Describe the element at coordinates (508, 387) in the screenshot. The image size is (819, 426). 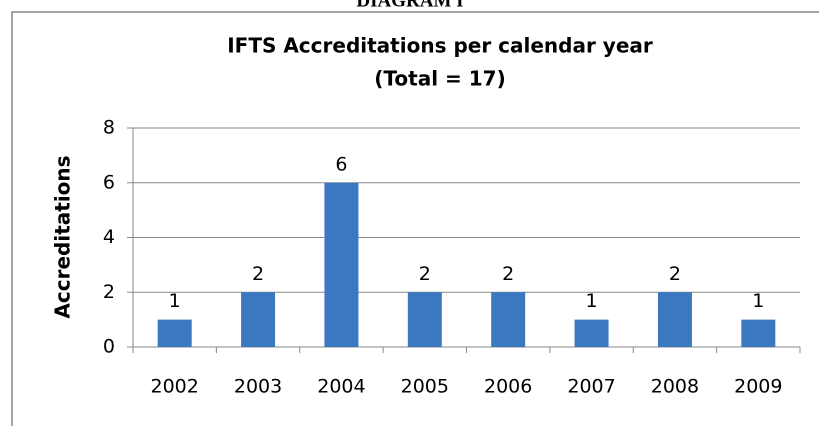
I see `x-tick-label: 2006` at that location.